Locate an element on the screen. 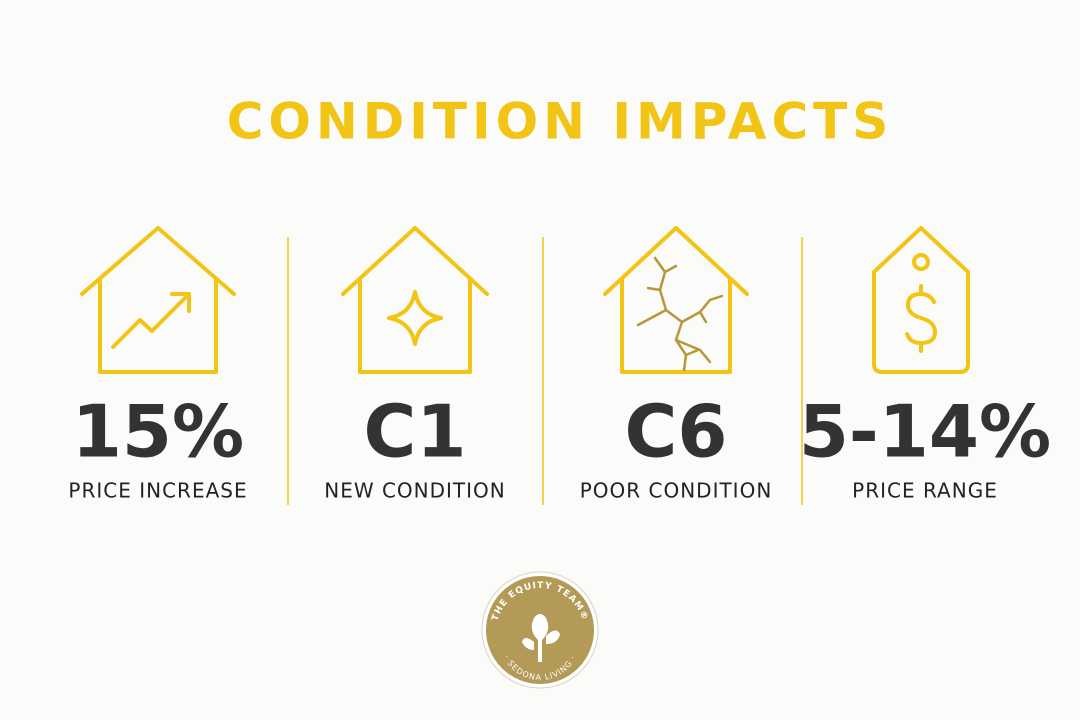  stat-value: 5-14% is located at coordinates (925, 432).